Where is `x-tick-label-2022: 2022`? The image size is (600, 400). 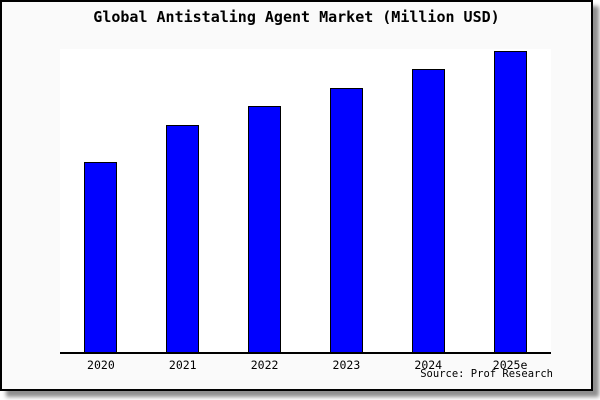
x-tick-label-2022: 2022 is located at coordinates (264, 365).